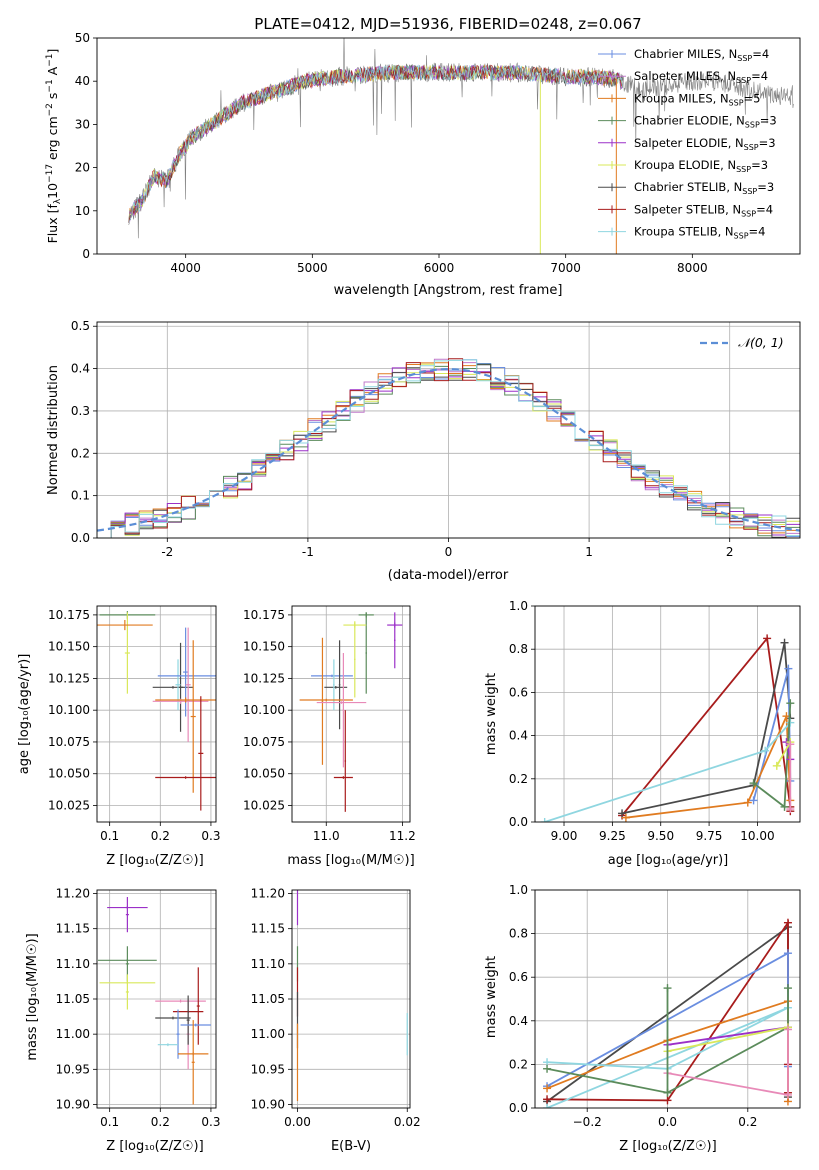 Image resolution: width=819 pixels, height=1170 pixels. What do you see at coordinates (689, 143) in the screenshot?
I see `legend-label-main: Salpeter ELODIE, N` at bounding box center [689, 143].